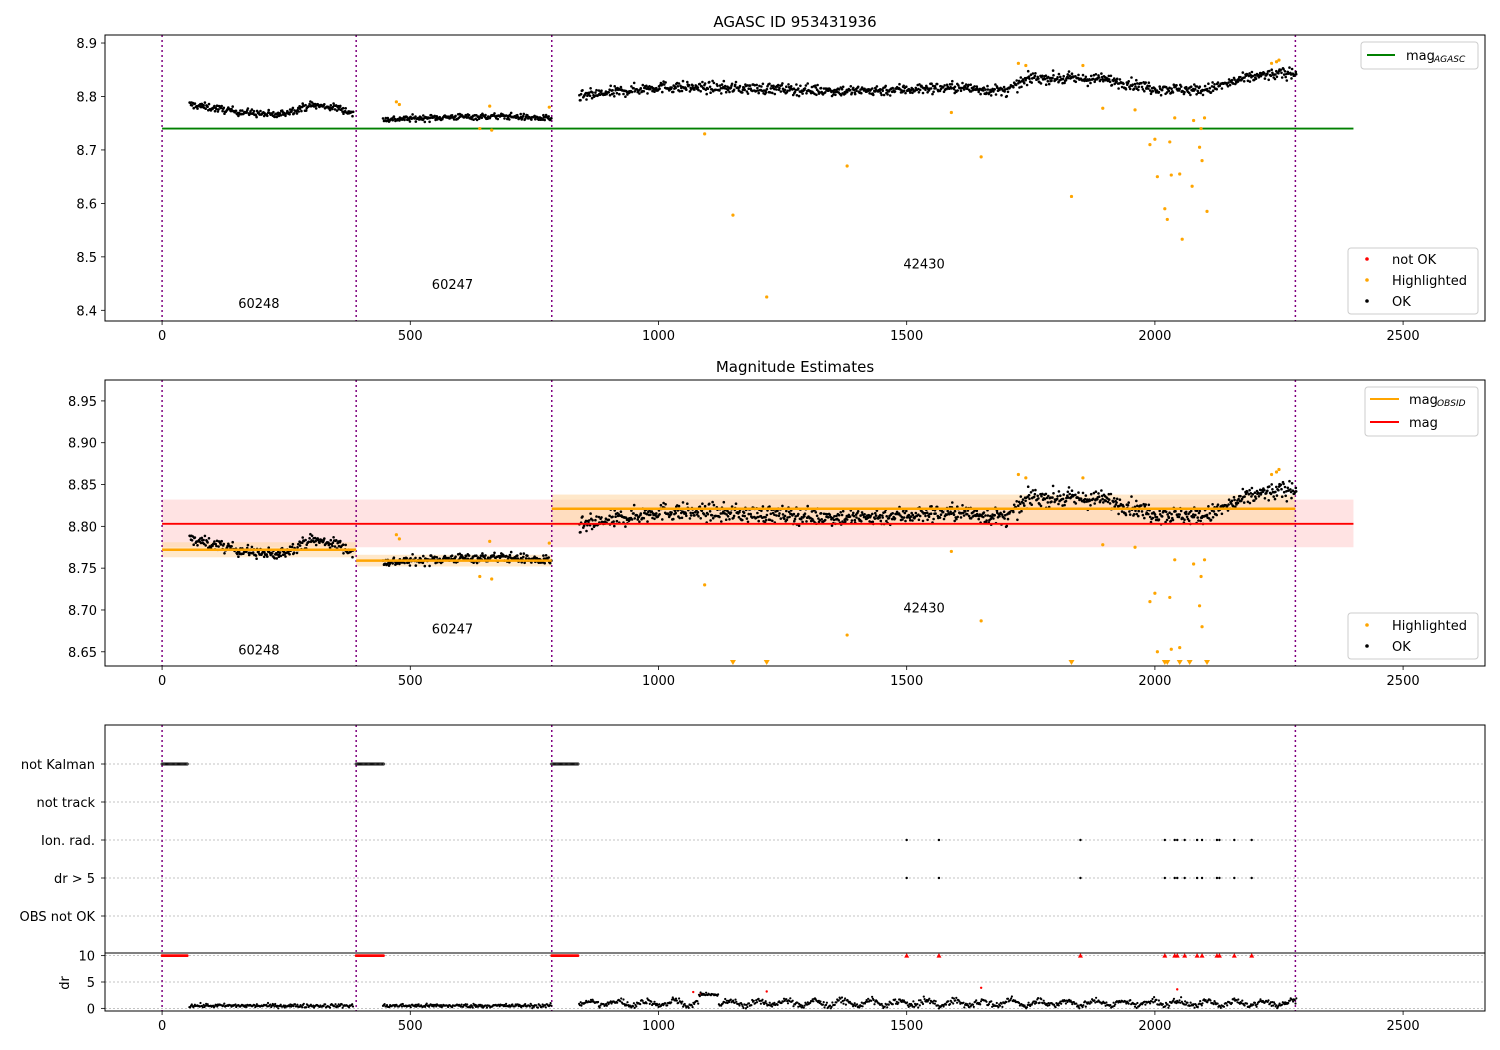 Image resolution: width=1500 pixels, height=1050 pixels. I want to click on mid-chart-title: Magnitude Estimates, so click(795, 367).